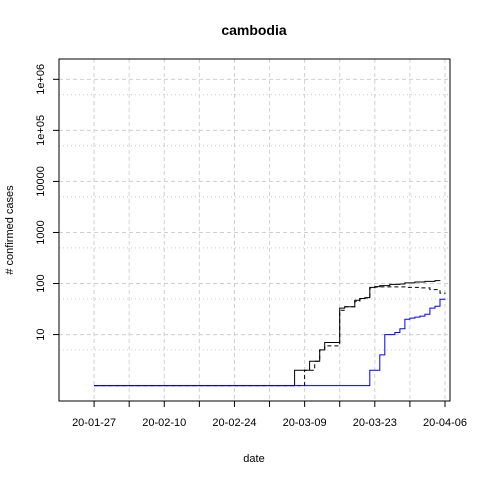  I want to click on x-tick-label: 20-01-27, so click(94, 423).